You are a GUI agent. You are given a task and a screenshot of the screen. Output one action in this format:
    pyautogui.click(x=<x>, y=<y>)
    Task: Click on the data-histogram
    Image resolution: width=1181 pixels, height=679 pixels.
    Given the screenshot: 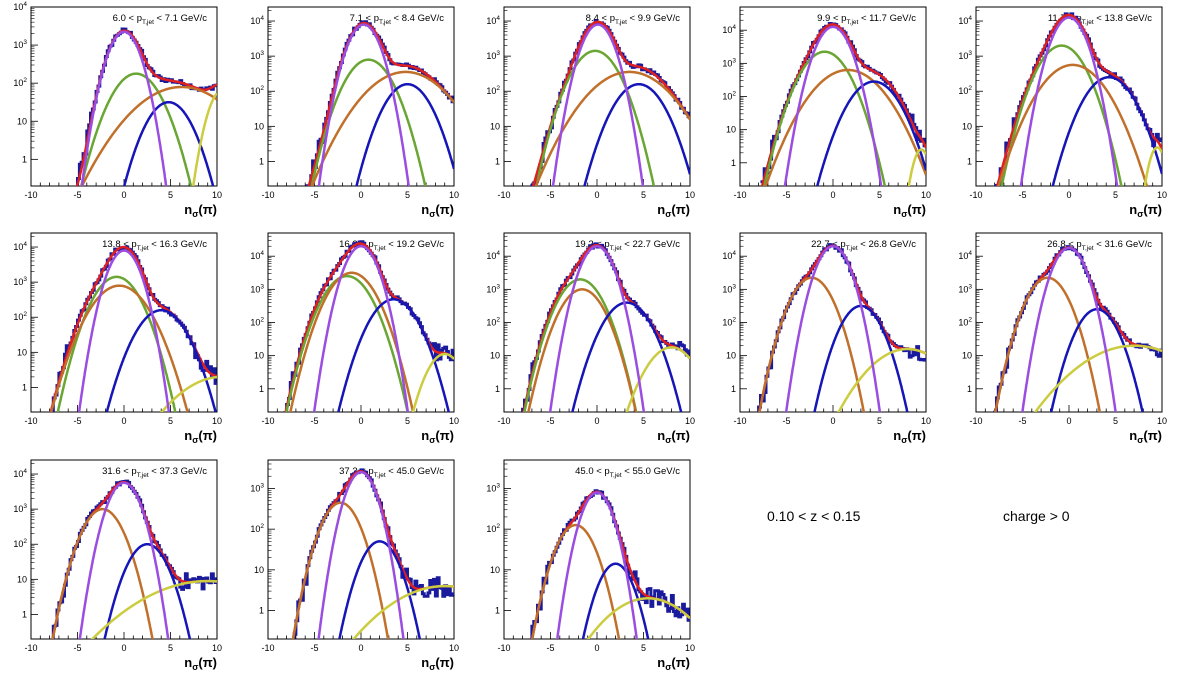 What is the action you would take?
    pyautogui.click(x=1078, y=99)
    